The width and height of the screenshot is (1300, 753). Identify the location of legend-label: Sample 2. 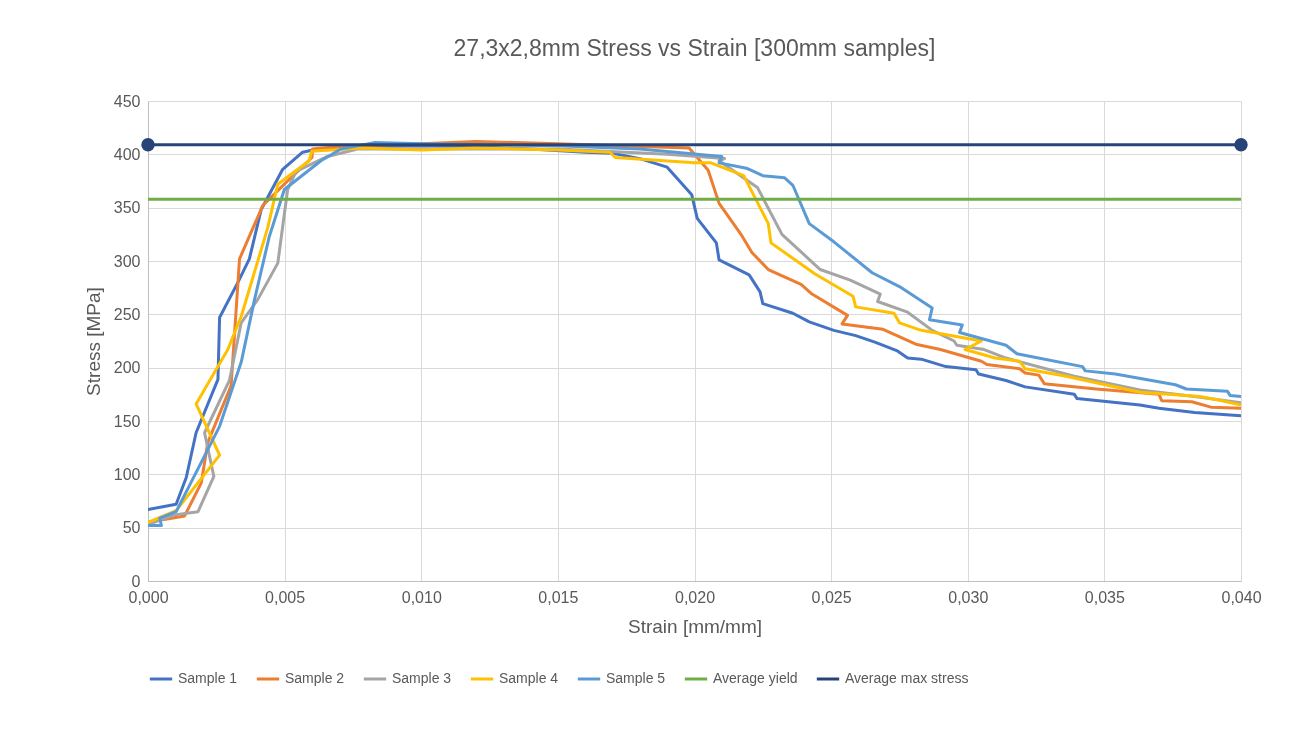
(315, 678).